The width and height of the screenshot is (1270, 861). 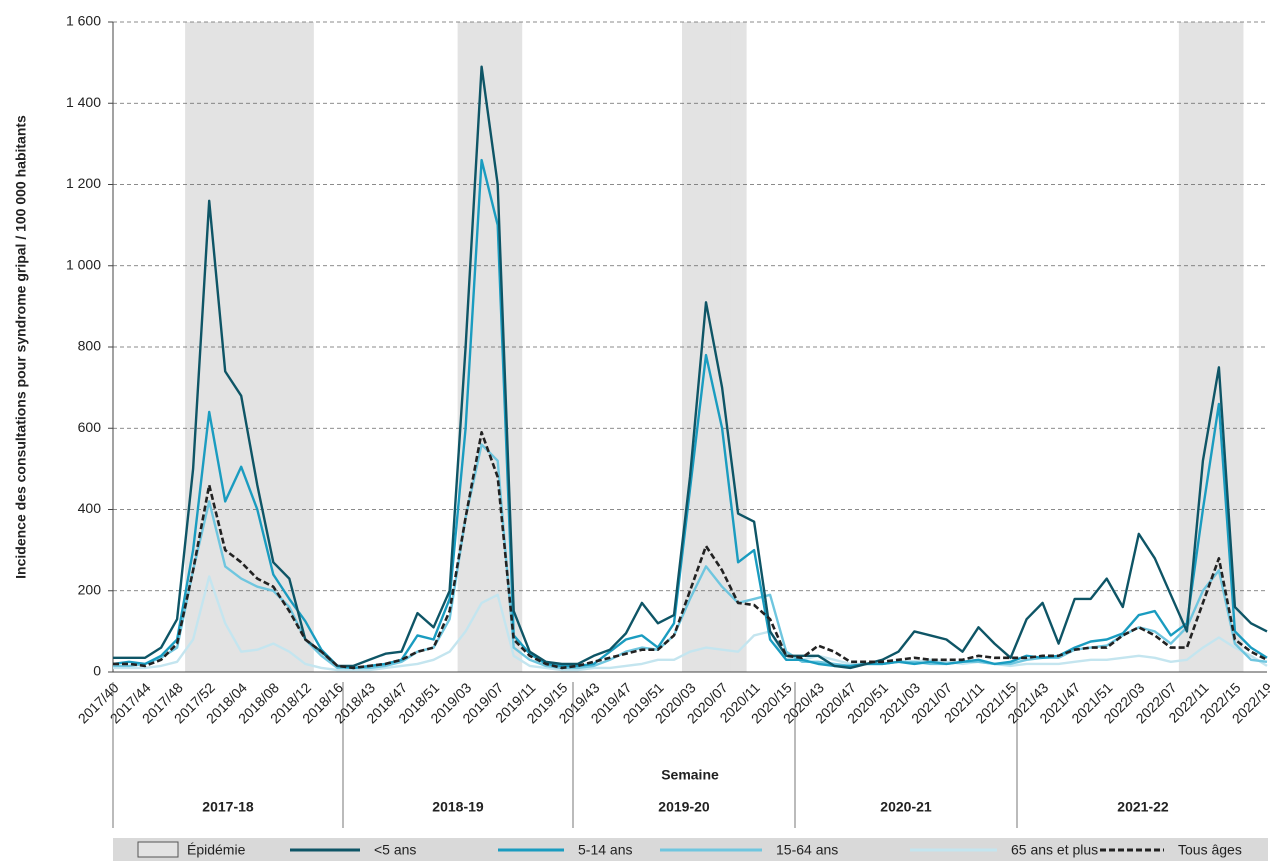 What do you see at coordinates (83, 264) in the screenshot?
I see `y-tick-label: 1 000` at bounding box center [83, 264].